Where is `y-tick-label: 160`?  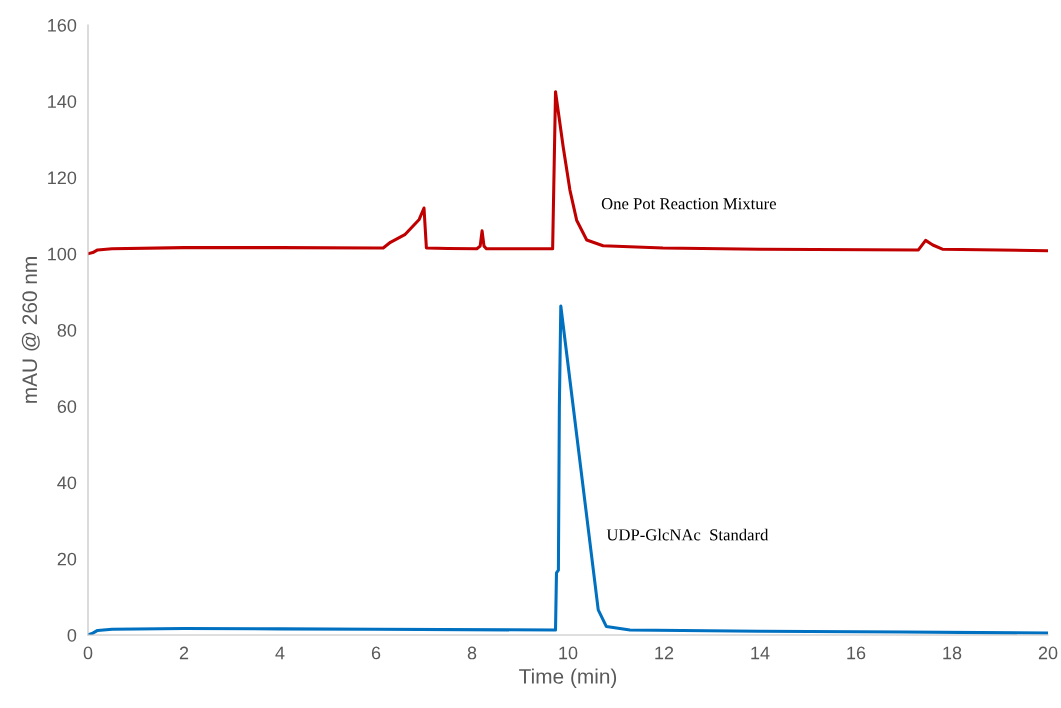
y-tick-label: 160 is located at coordinates (62, 25).